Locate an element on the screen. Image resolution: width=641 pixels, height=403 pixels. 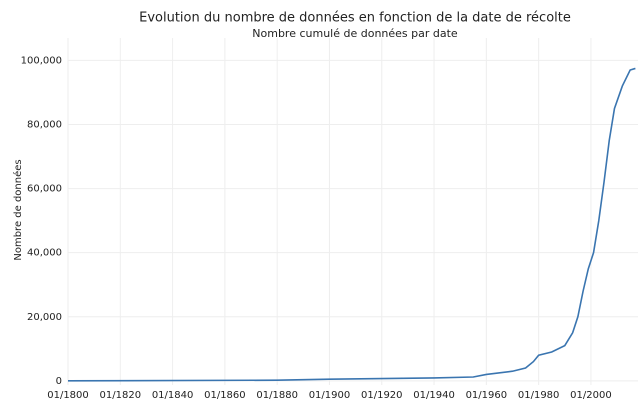
x-tick-label: 01/1920 is located at coordinates (382, 395).